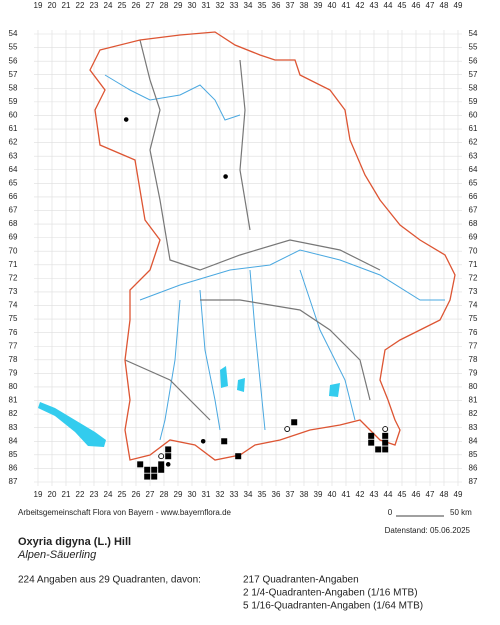 This screenshot has width=500, height=625. I want to click on row-label: 63, so click(473, 155).